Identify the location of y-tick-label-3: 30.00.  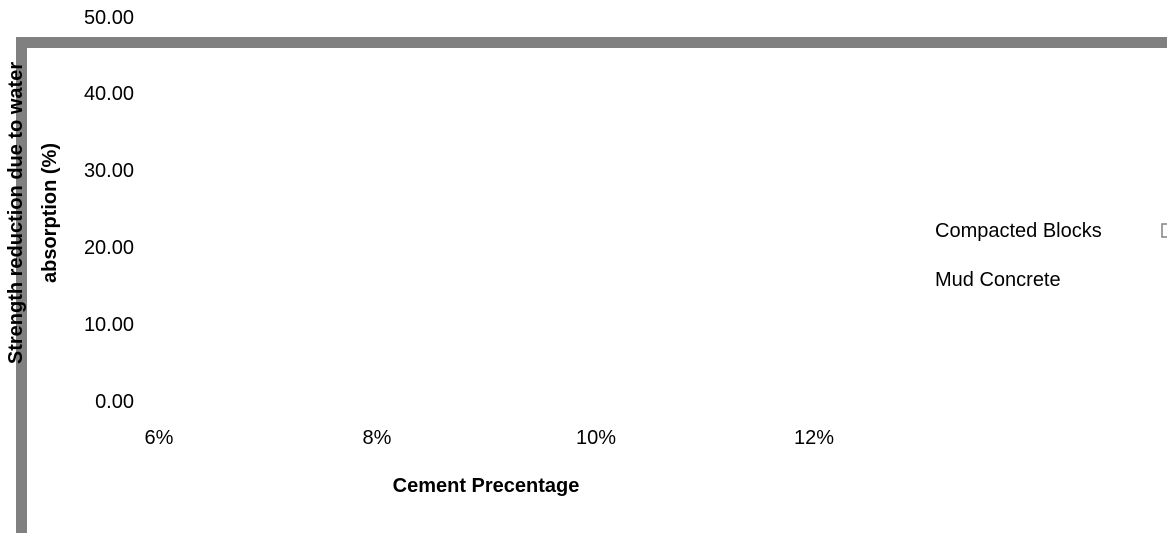
(109, 171).